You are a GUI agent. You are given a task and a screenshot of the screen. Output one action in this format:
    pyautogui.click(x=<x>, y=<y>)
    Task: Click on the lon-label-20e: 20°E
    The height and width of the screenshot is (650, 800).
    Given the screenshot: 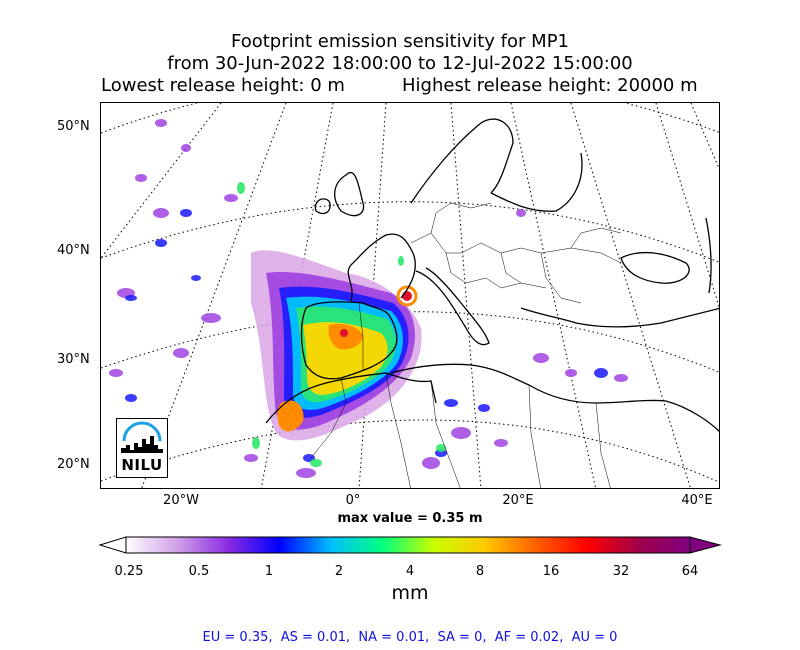 What is the action you would take?
    pyautogui.click(x=518, y=500)
    